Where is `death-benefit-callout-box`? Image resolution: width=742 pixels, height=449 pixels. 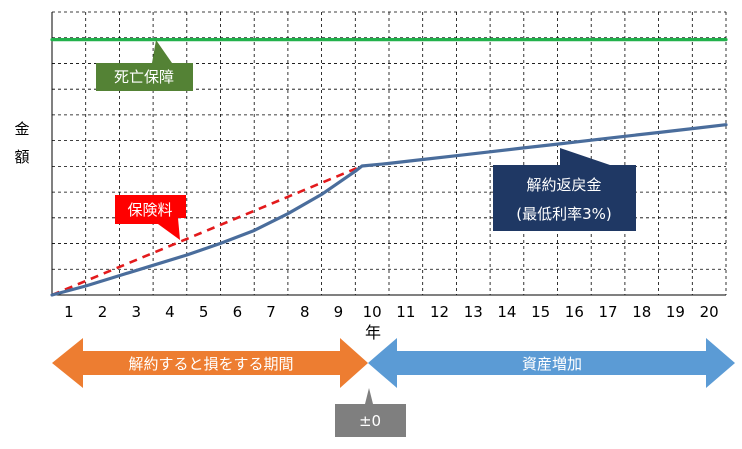 death-benefit-callout-box is located at coordinates (144, 65).